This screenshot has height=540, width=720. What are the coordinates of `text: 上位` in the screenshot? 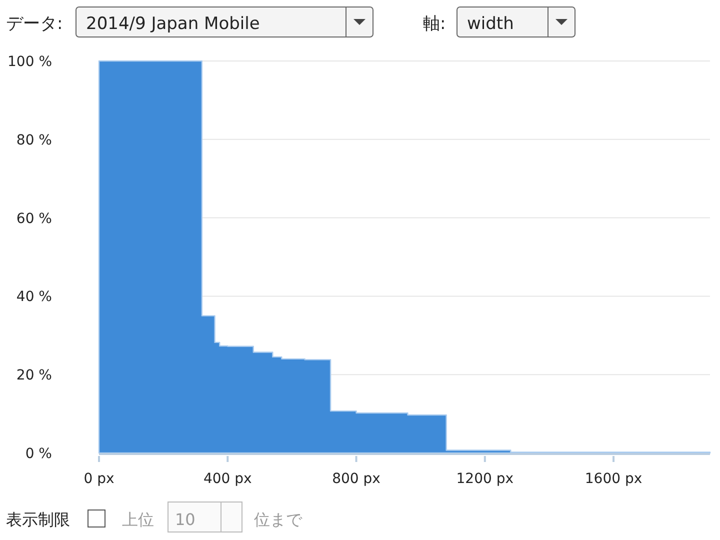 It's located at (138, 519).